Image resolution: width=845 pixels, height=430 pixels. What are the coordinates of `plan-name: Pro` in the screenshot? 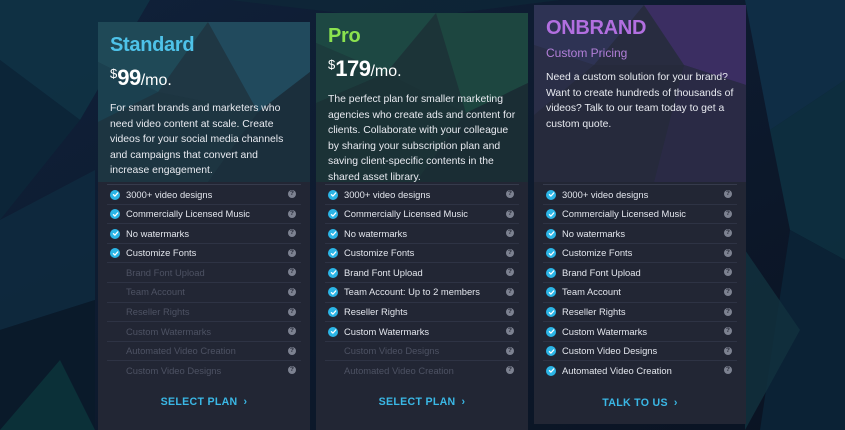 It's located at (344, 36).